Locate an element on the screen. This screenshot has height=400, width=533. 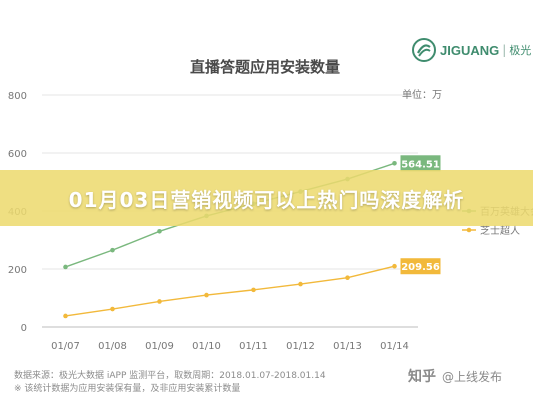
x-tick-label: 01/13 is located at coordinates (347, 346).